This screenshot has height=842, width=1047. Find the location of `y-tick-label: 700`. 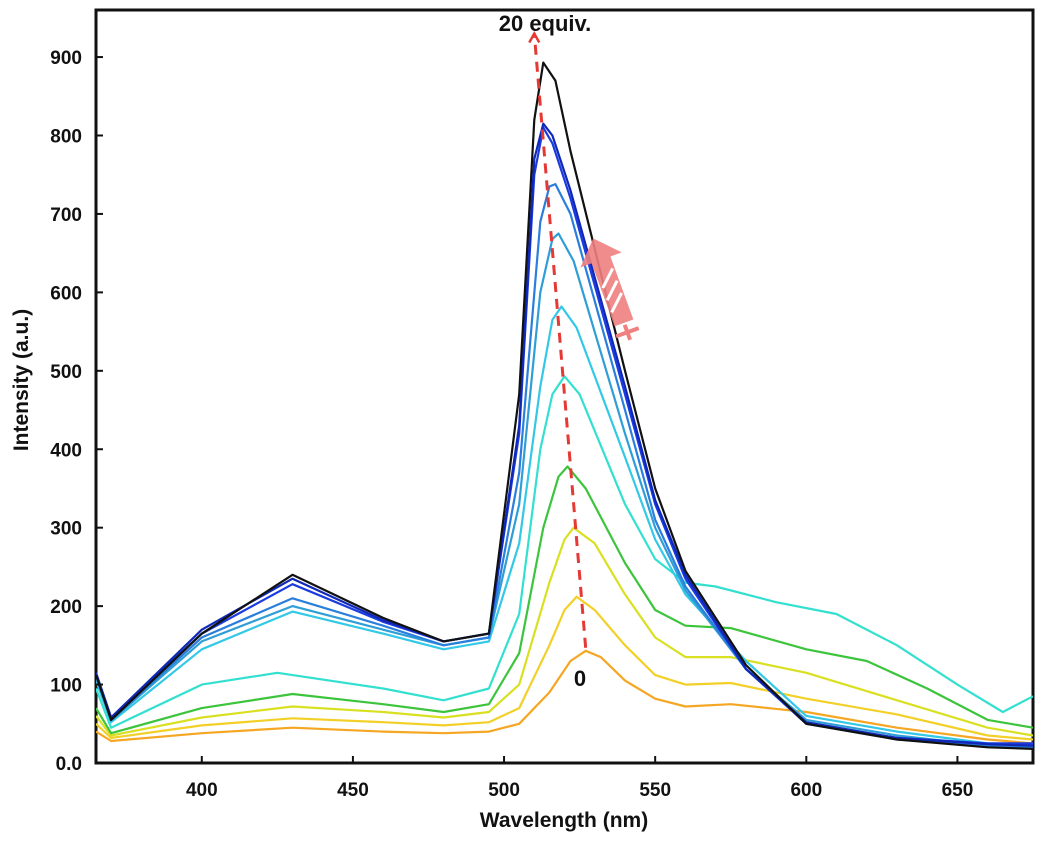

y-tick-label: 700 is located at coordinates (66, 215).